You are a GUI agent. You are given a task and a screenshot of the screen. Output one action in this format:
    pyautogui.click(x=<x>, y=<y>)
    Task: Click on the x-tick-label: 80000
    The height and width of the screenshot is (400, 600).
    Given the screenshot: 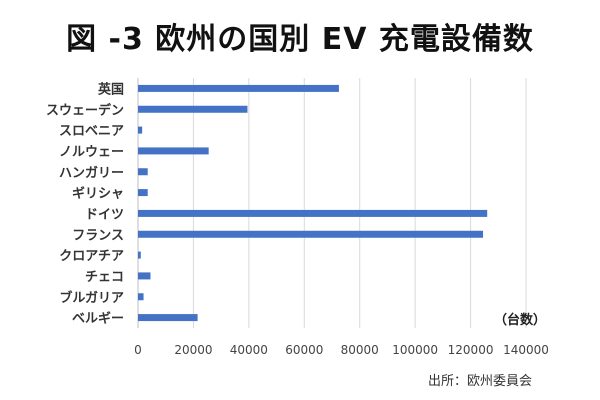 What is the action you would take?
    pyautogui.click(x=360, y=350)
    